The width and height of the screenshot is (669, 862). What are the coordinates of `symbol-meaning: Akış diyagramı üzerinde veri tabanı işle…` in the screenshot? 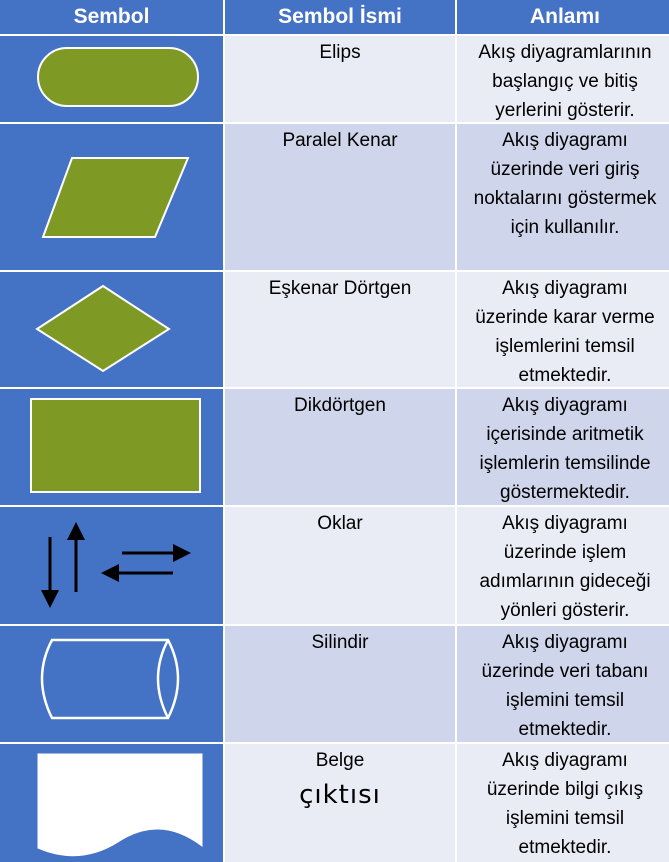 It's located at (563, 684).